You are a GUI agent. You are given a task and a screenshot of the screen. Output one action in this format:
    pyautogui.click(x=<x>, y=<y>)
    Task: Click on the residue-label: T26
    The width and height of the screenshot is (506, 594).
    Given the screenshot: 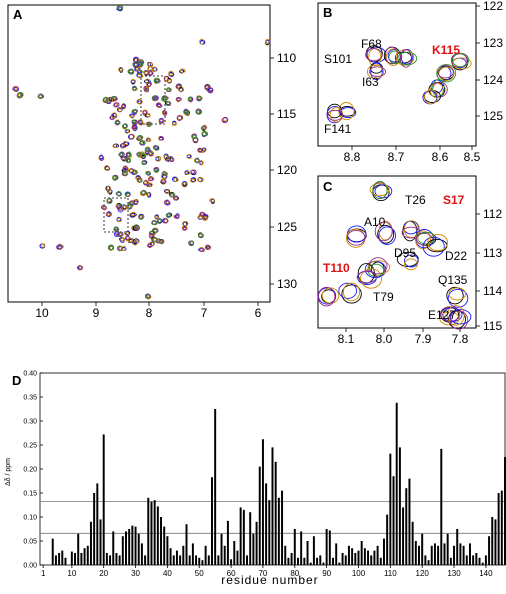 What is the action you would take?
    pyautogui.click(x=415, y=200)
    